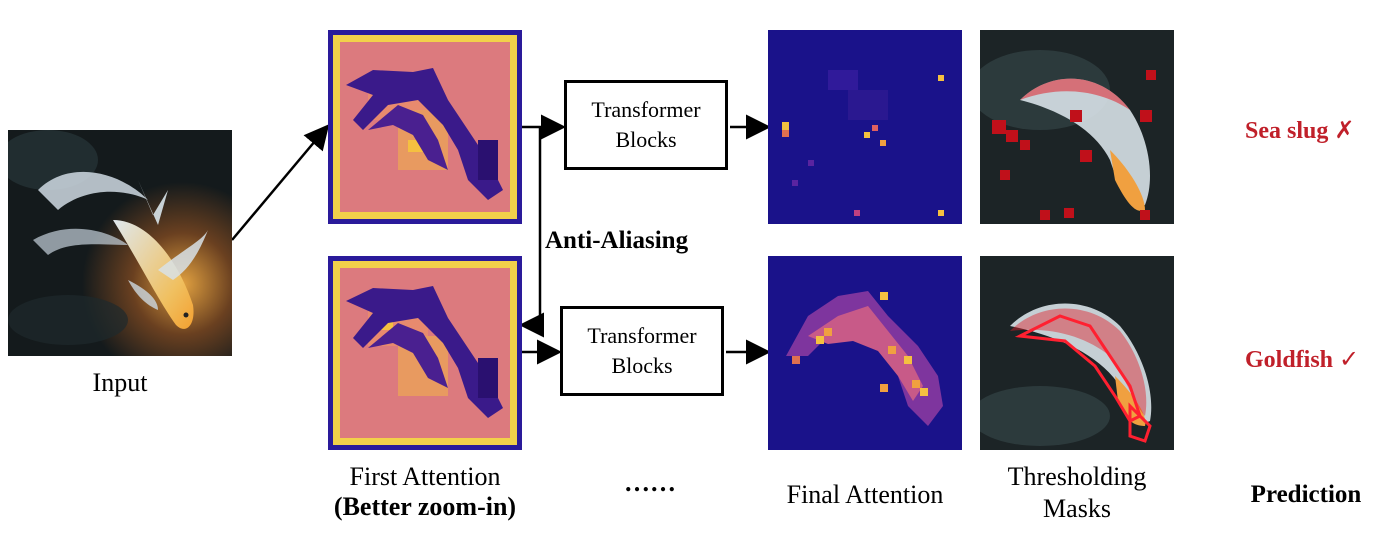  Describe the element at coordinates (646, 125) in the screenshot. I see `transformer-blocks-top: Transformer Blocks` at that location.